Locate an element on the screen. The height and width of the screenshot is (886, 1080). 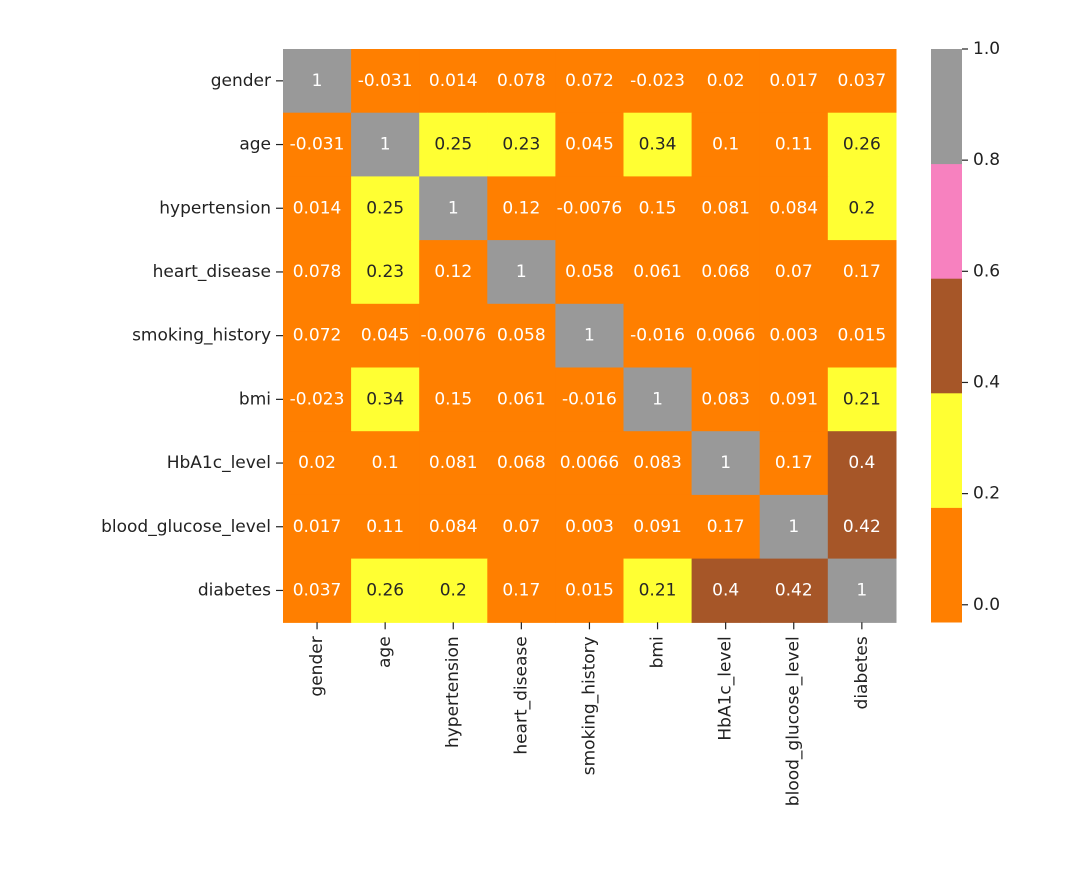
cell-annotation: 0.12 is located at coordinates (521, 208).